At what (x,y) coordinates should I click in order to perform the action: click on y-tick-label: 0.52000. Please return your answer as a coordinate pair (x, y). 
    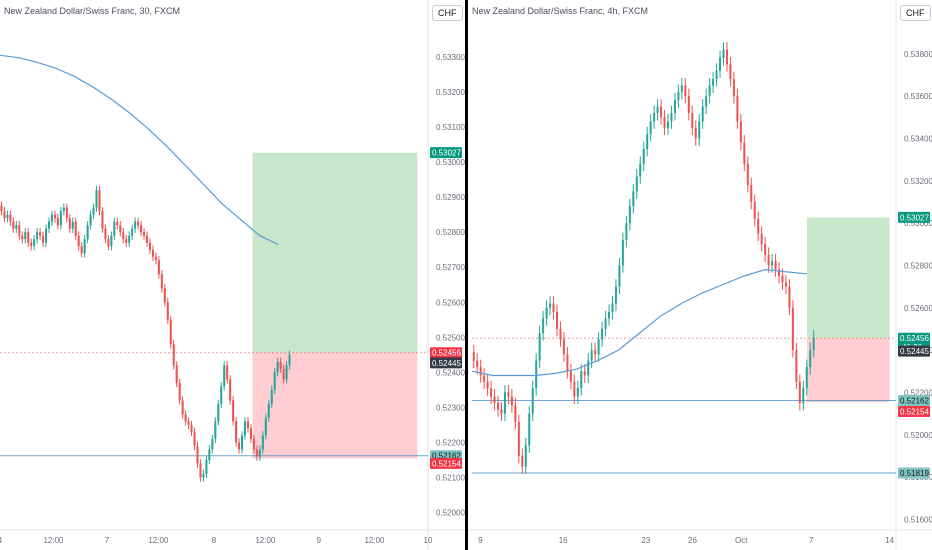
    Looking at the image, I should click on (918, 435).